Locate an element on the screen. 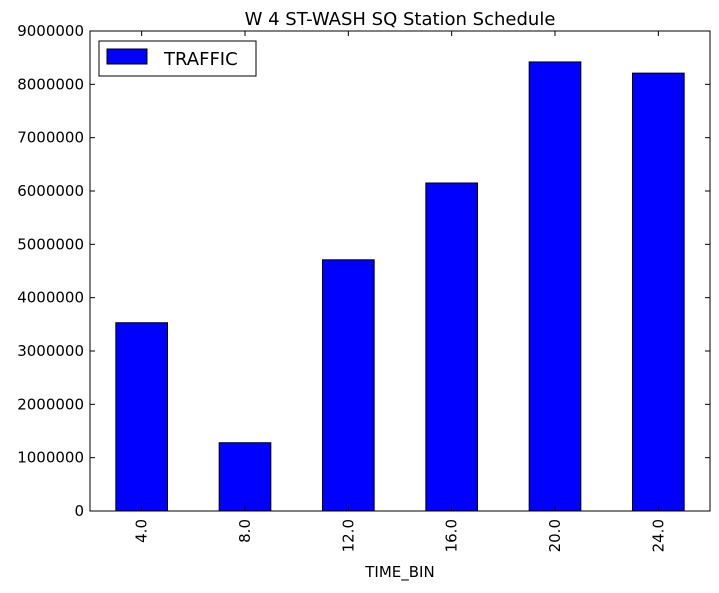 The height and width of the screenshot is (593, 719). y-tick-label: 9000000 is located at coordinates (50, 31).